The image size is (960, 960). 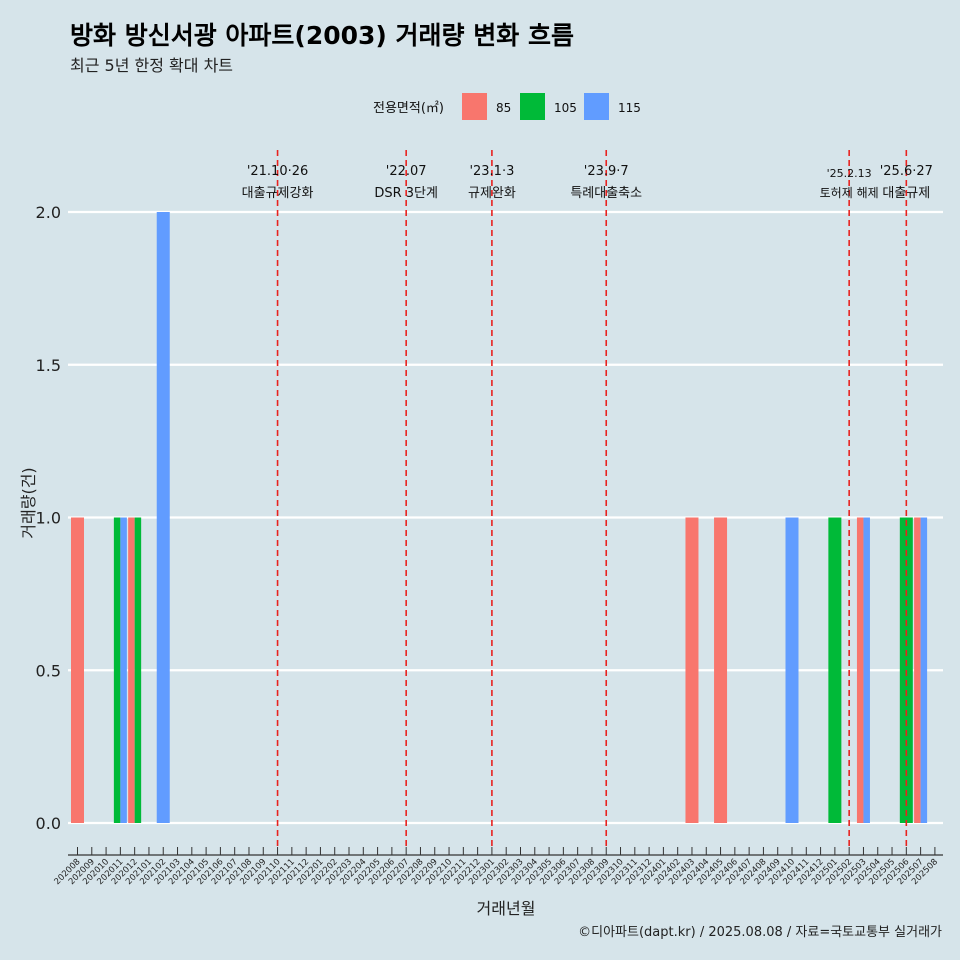 What do you see at coordinates (28, 502) in the screenshot?
I see `y-axis-title: 거래량(건)` at bounding box center [28, 502].